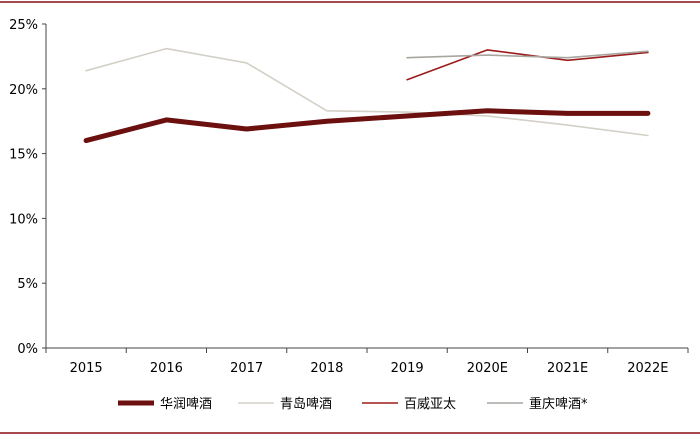 The height and width of the screenshot is (439, 700). Describe the element at coordinates (407, 368) in the screenshot. I see `x-tick-label: 2019` at that location.